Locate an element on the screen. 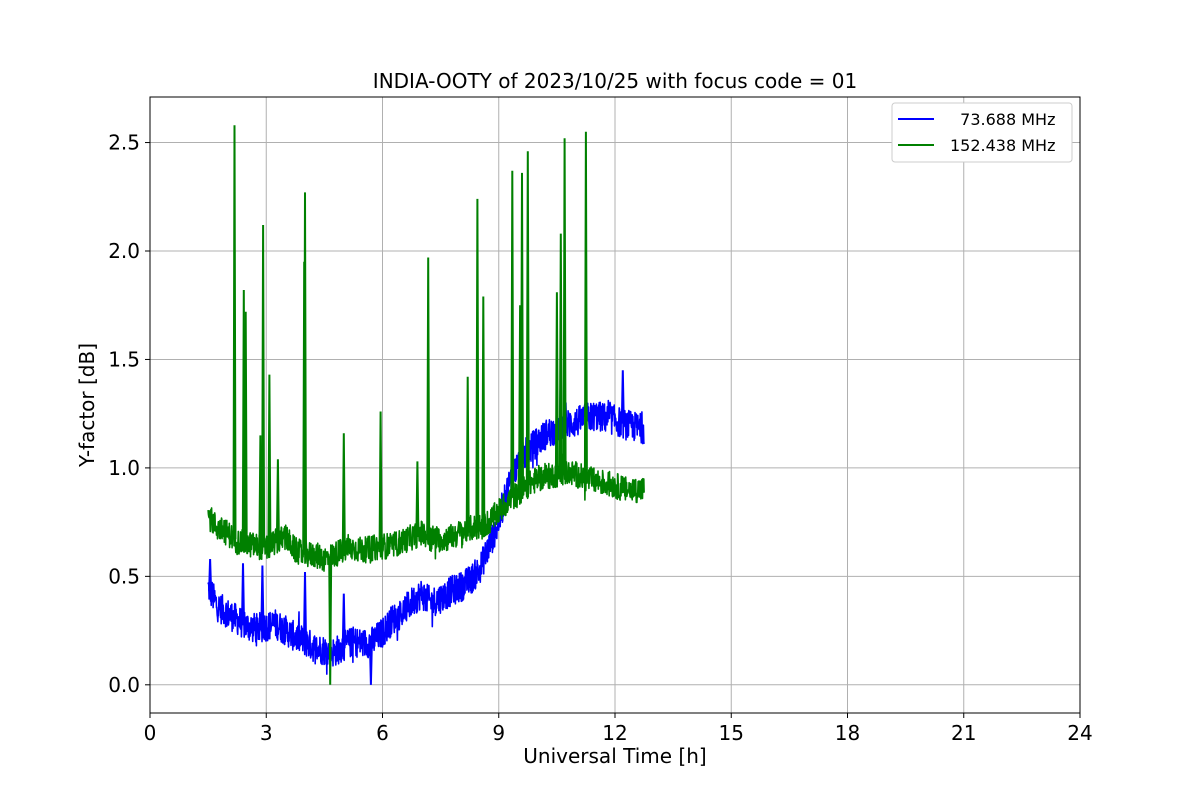 This screenshot has width=1200, height=800. x-tick-label: 21 is located at coordinates (963, 733).